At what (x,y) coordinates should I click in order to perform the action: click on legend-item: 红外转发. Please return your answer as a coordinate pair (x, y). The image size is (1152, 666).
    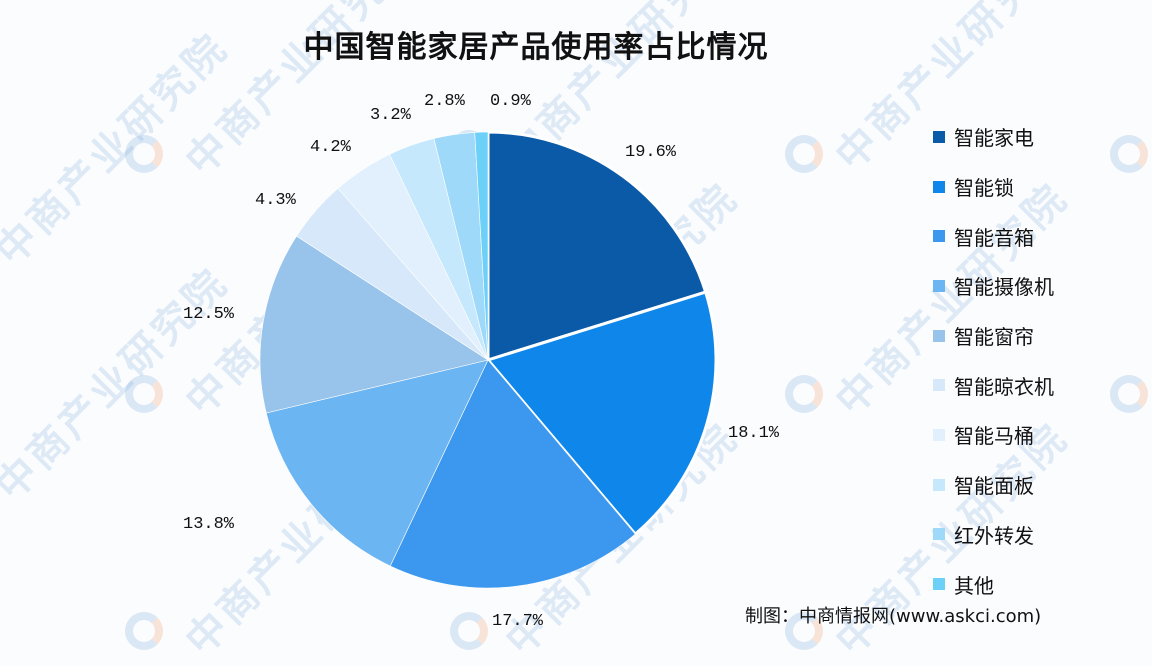
    Looking at the image, I should click on (993, 535).